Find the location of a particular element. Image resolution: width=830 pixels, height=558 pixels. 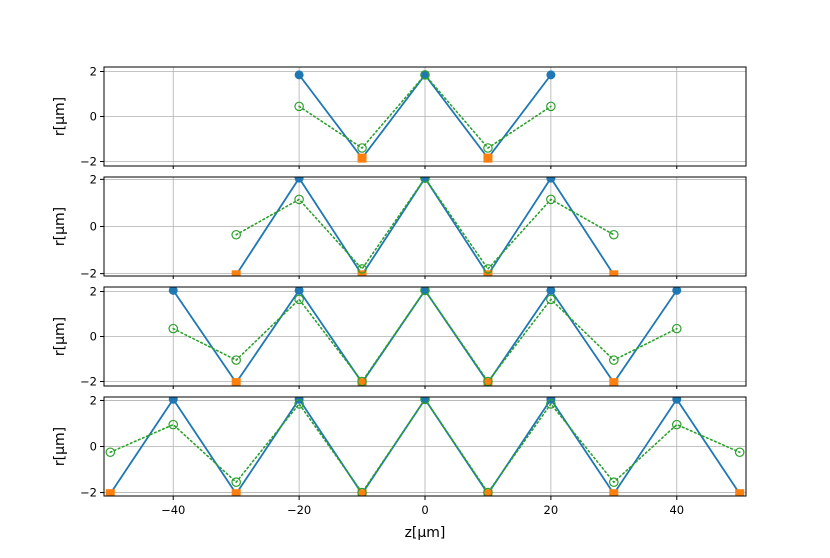

x-tick-label: 40 is located at coordinates (676, 510).